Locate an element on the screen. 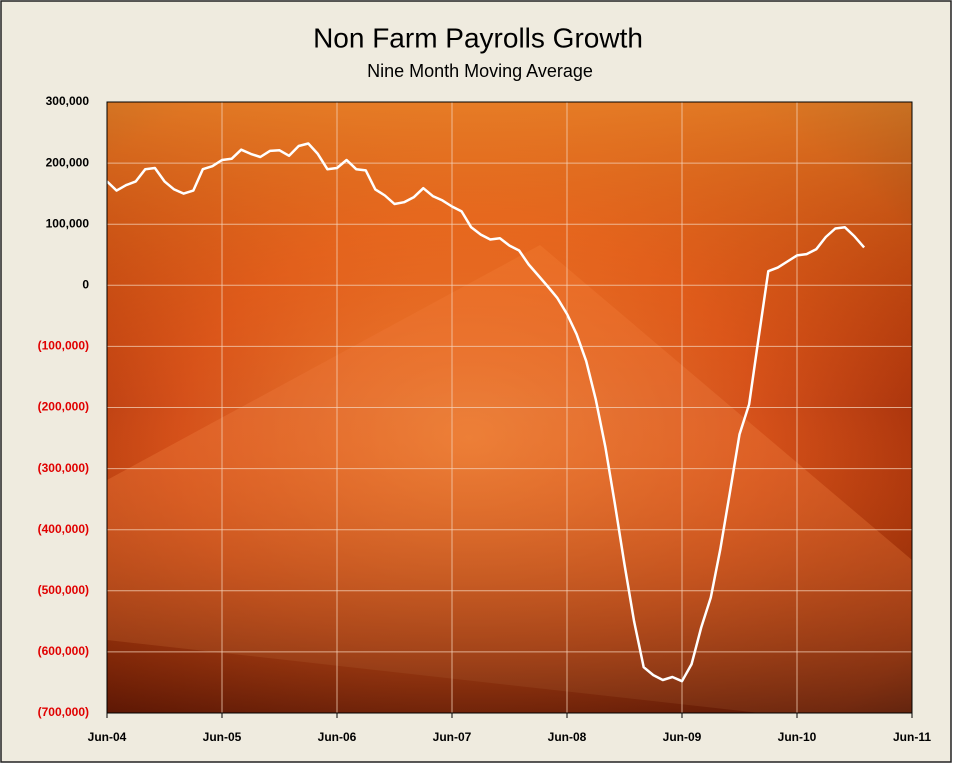 The image size is (953, 769). x-tick-label: Jun-07 is located at coordinates (452, 737).